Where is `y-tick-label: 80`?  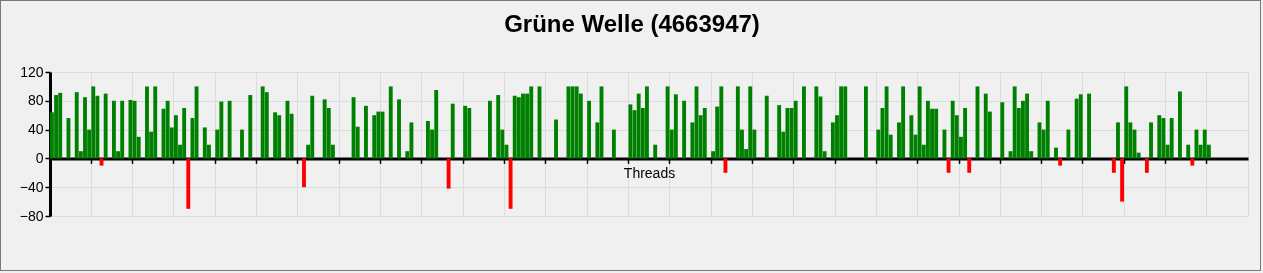
y-tick-label: 80 is located at coordinates (35, 100).